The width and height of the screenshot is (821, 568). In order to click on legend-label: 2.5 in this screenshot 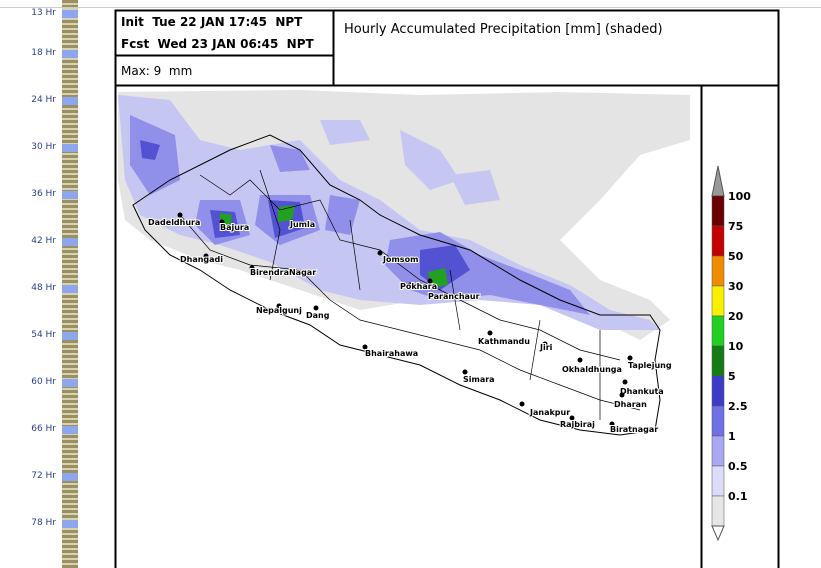, I will do `click(738, 406)`.